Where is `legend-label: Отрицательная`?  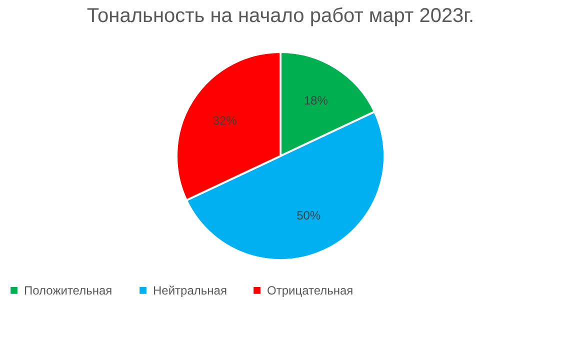 legend-label: Отрицательная is located at coordinates (310, 290).